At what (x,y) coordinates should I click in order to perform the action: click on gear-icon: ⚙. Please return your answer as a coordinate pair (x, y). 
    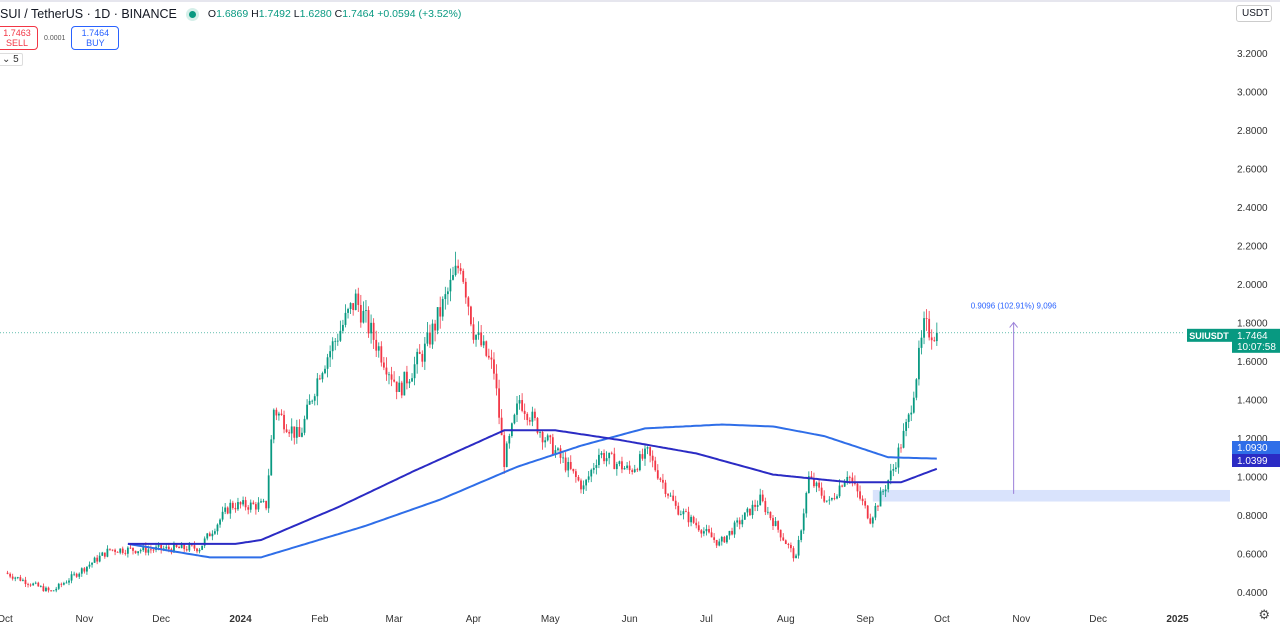
    Looking at the image, I should click on (1264, 614).